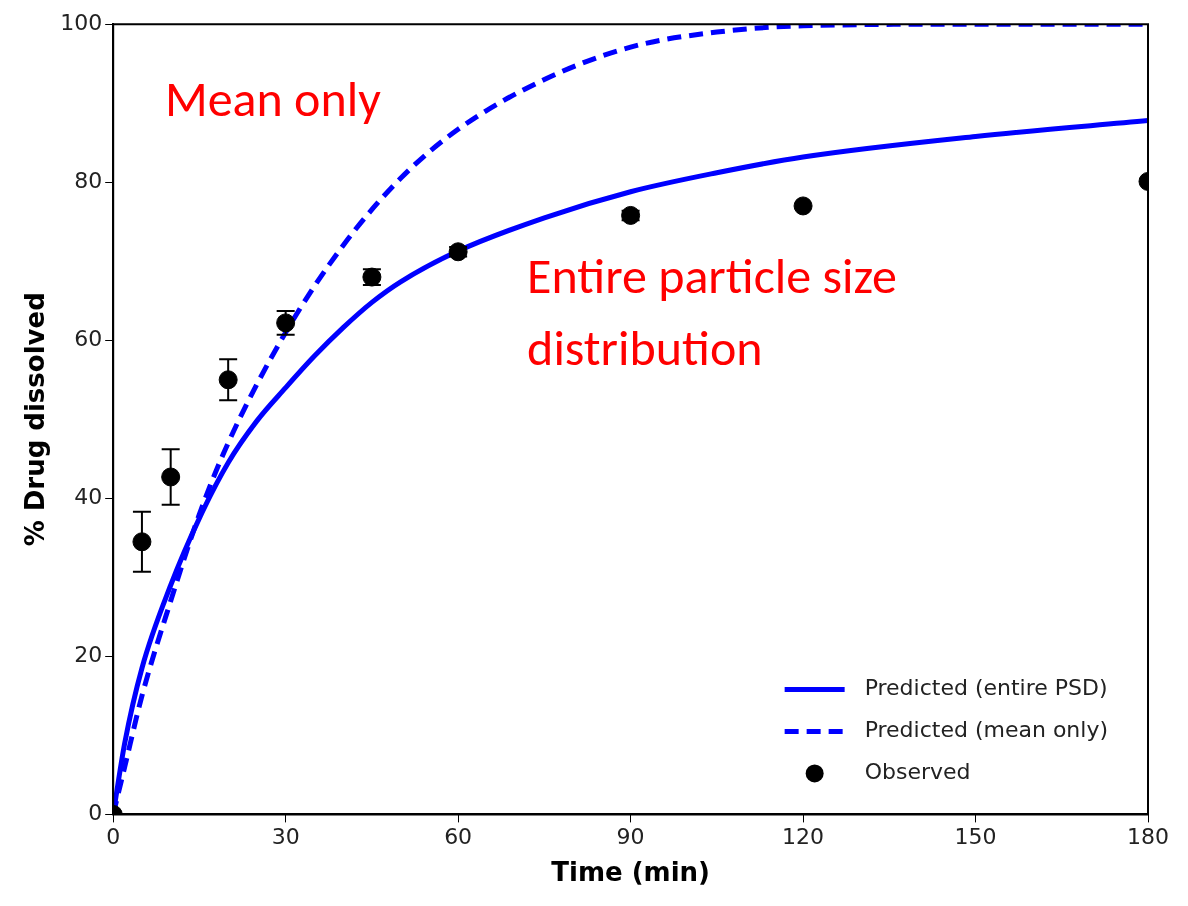  Describe the element at coordinates (630, 872) in the screenshot. I see `x-axis-title: Time (min)` at that location.